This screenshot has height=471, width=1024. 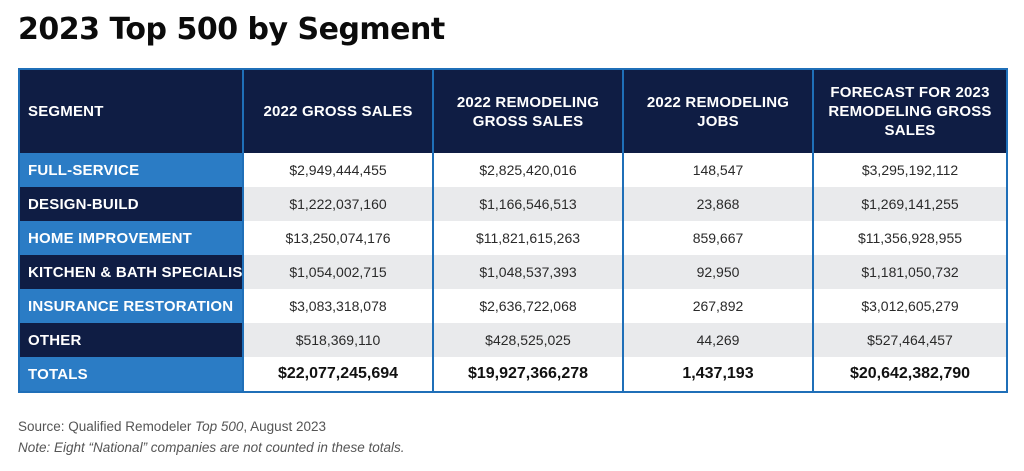 I want to click on forecast-cell: $527,464,457, so click(x=910, y=340).